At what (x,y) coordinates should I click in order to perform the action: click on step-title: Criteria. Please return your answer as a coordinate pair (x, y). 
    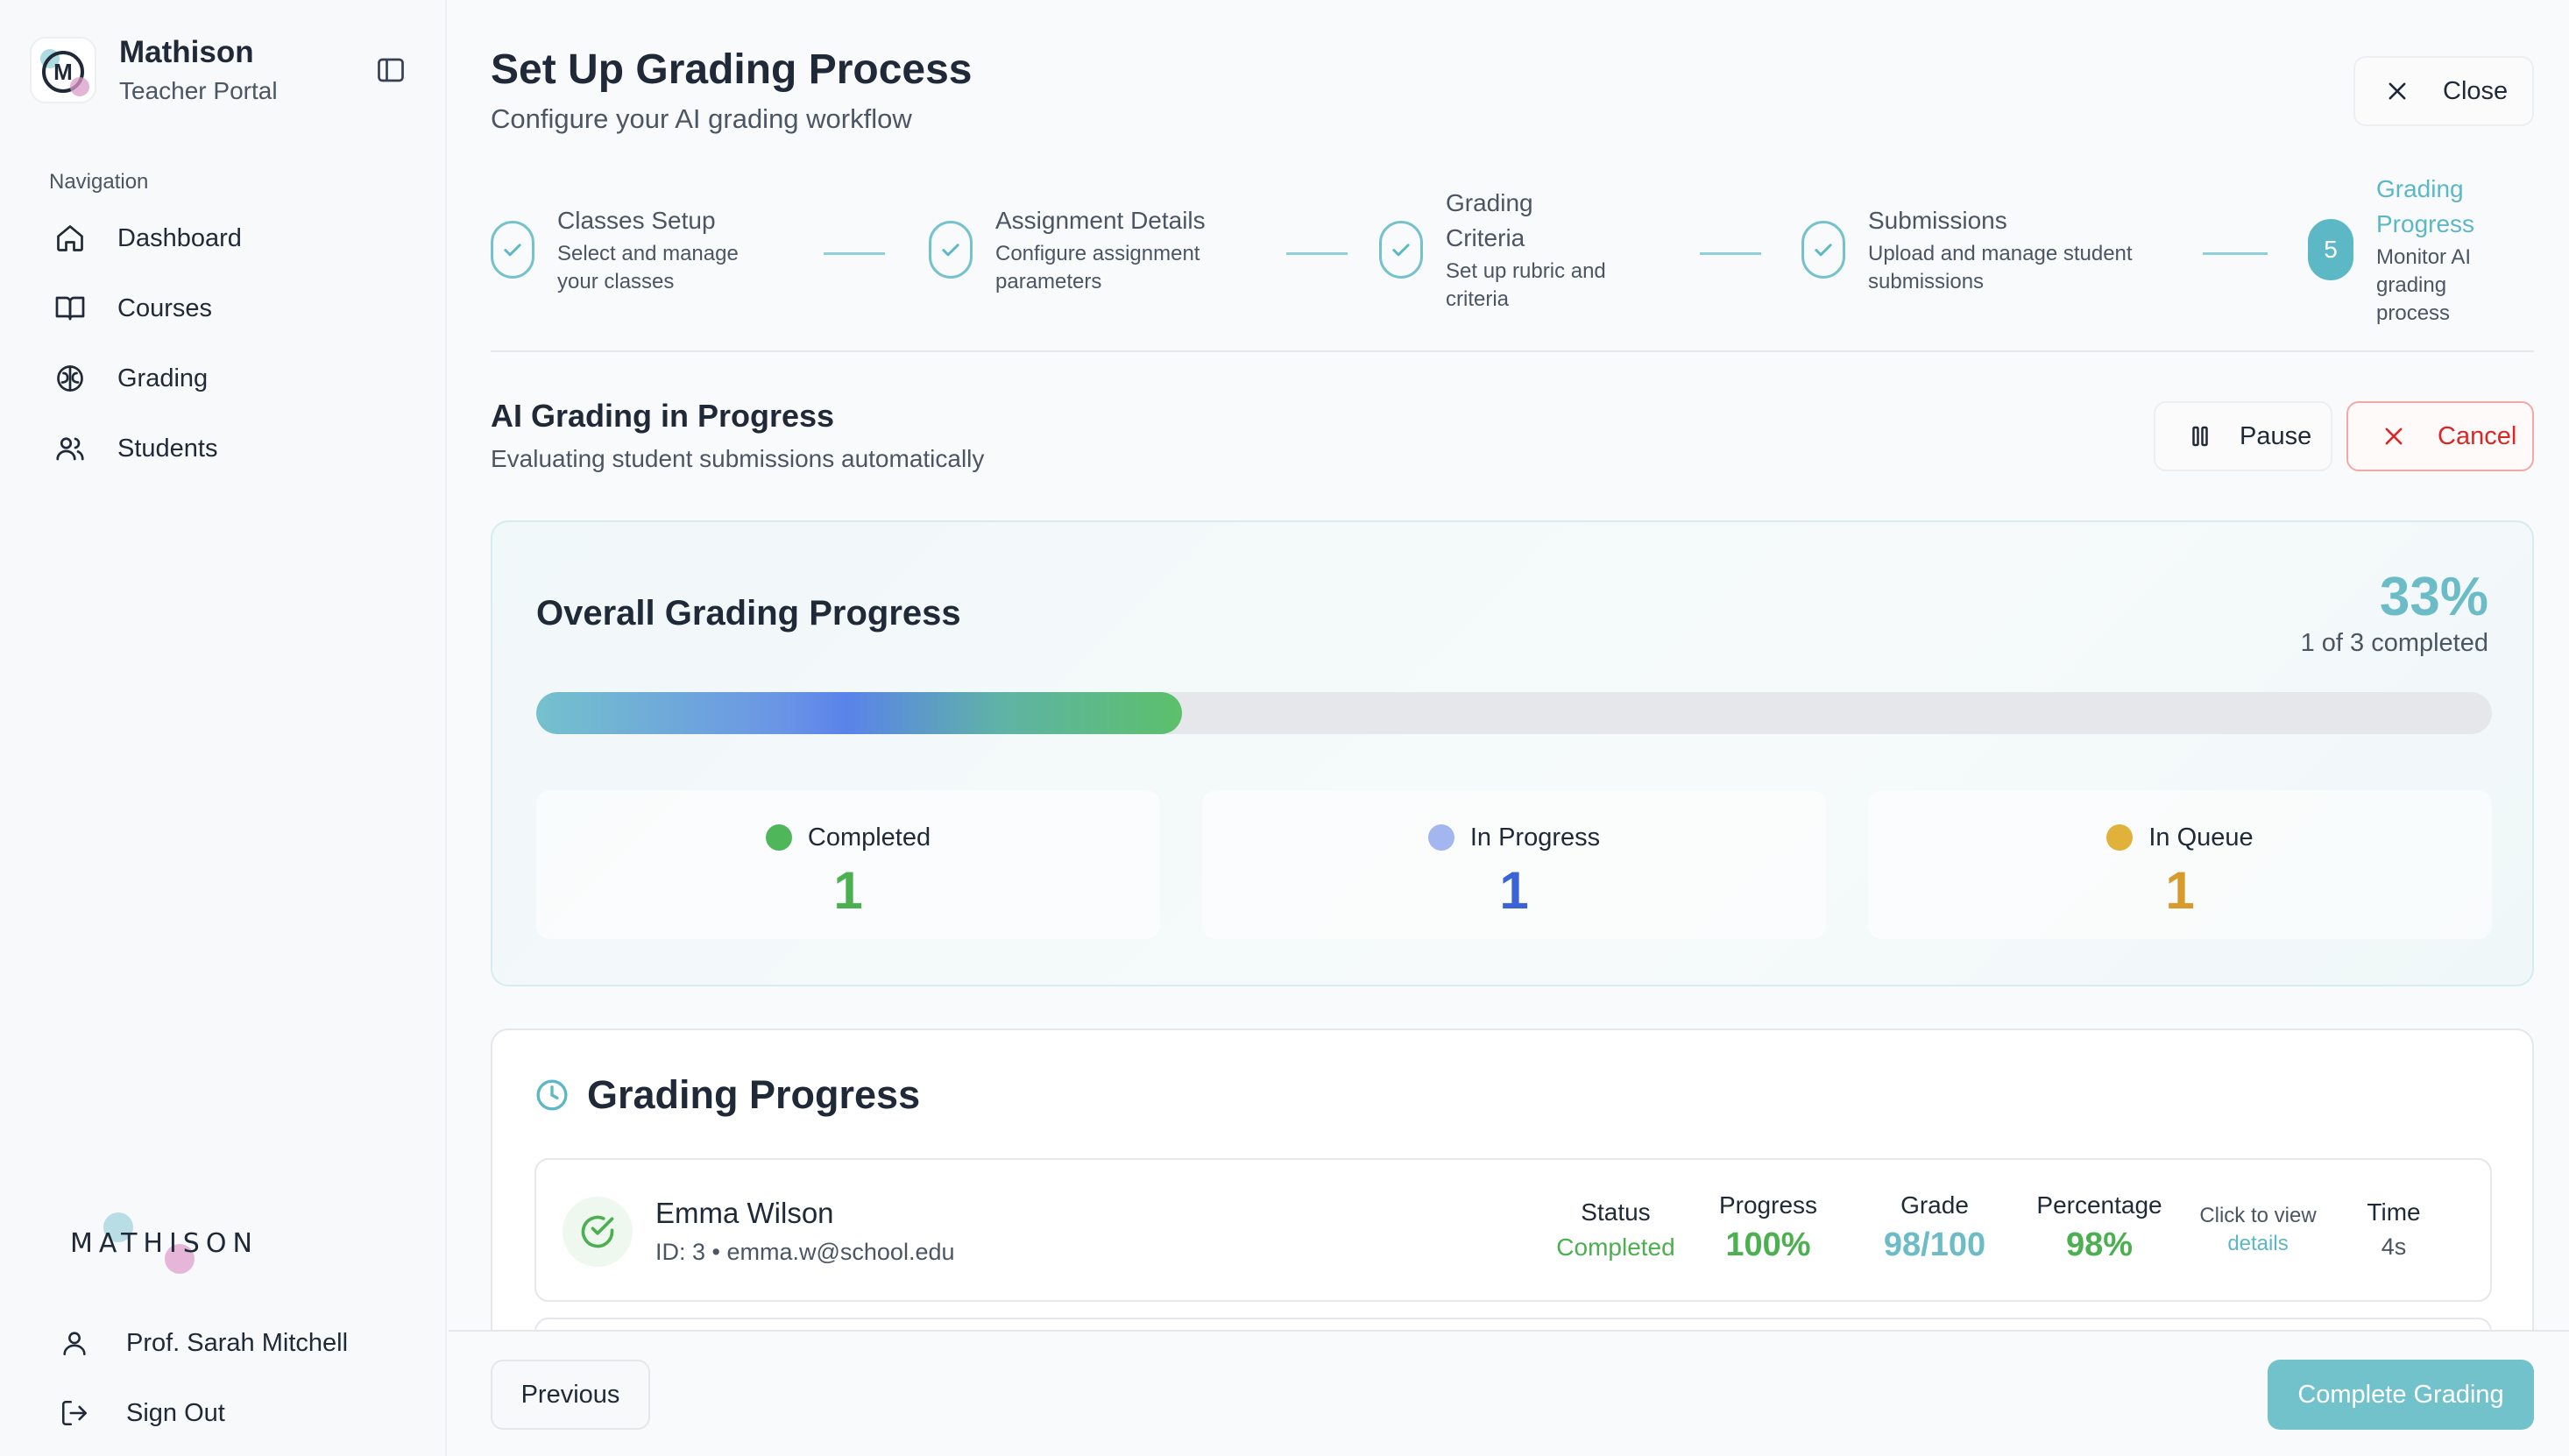
    Looking at the image, I should click on (1485, 237).